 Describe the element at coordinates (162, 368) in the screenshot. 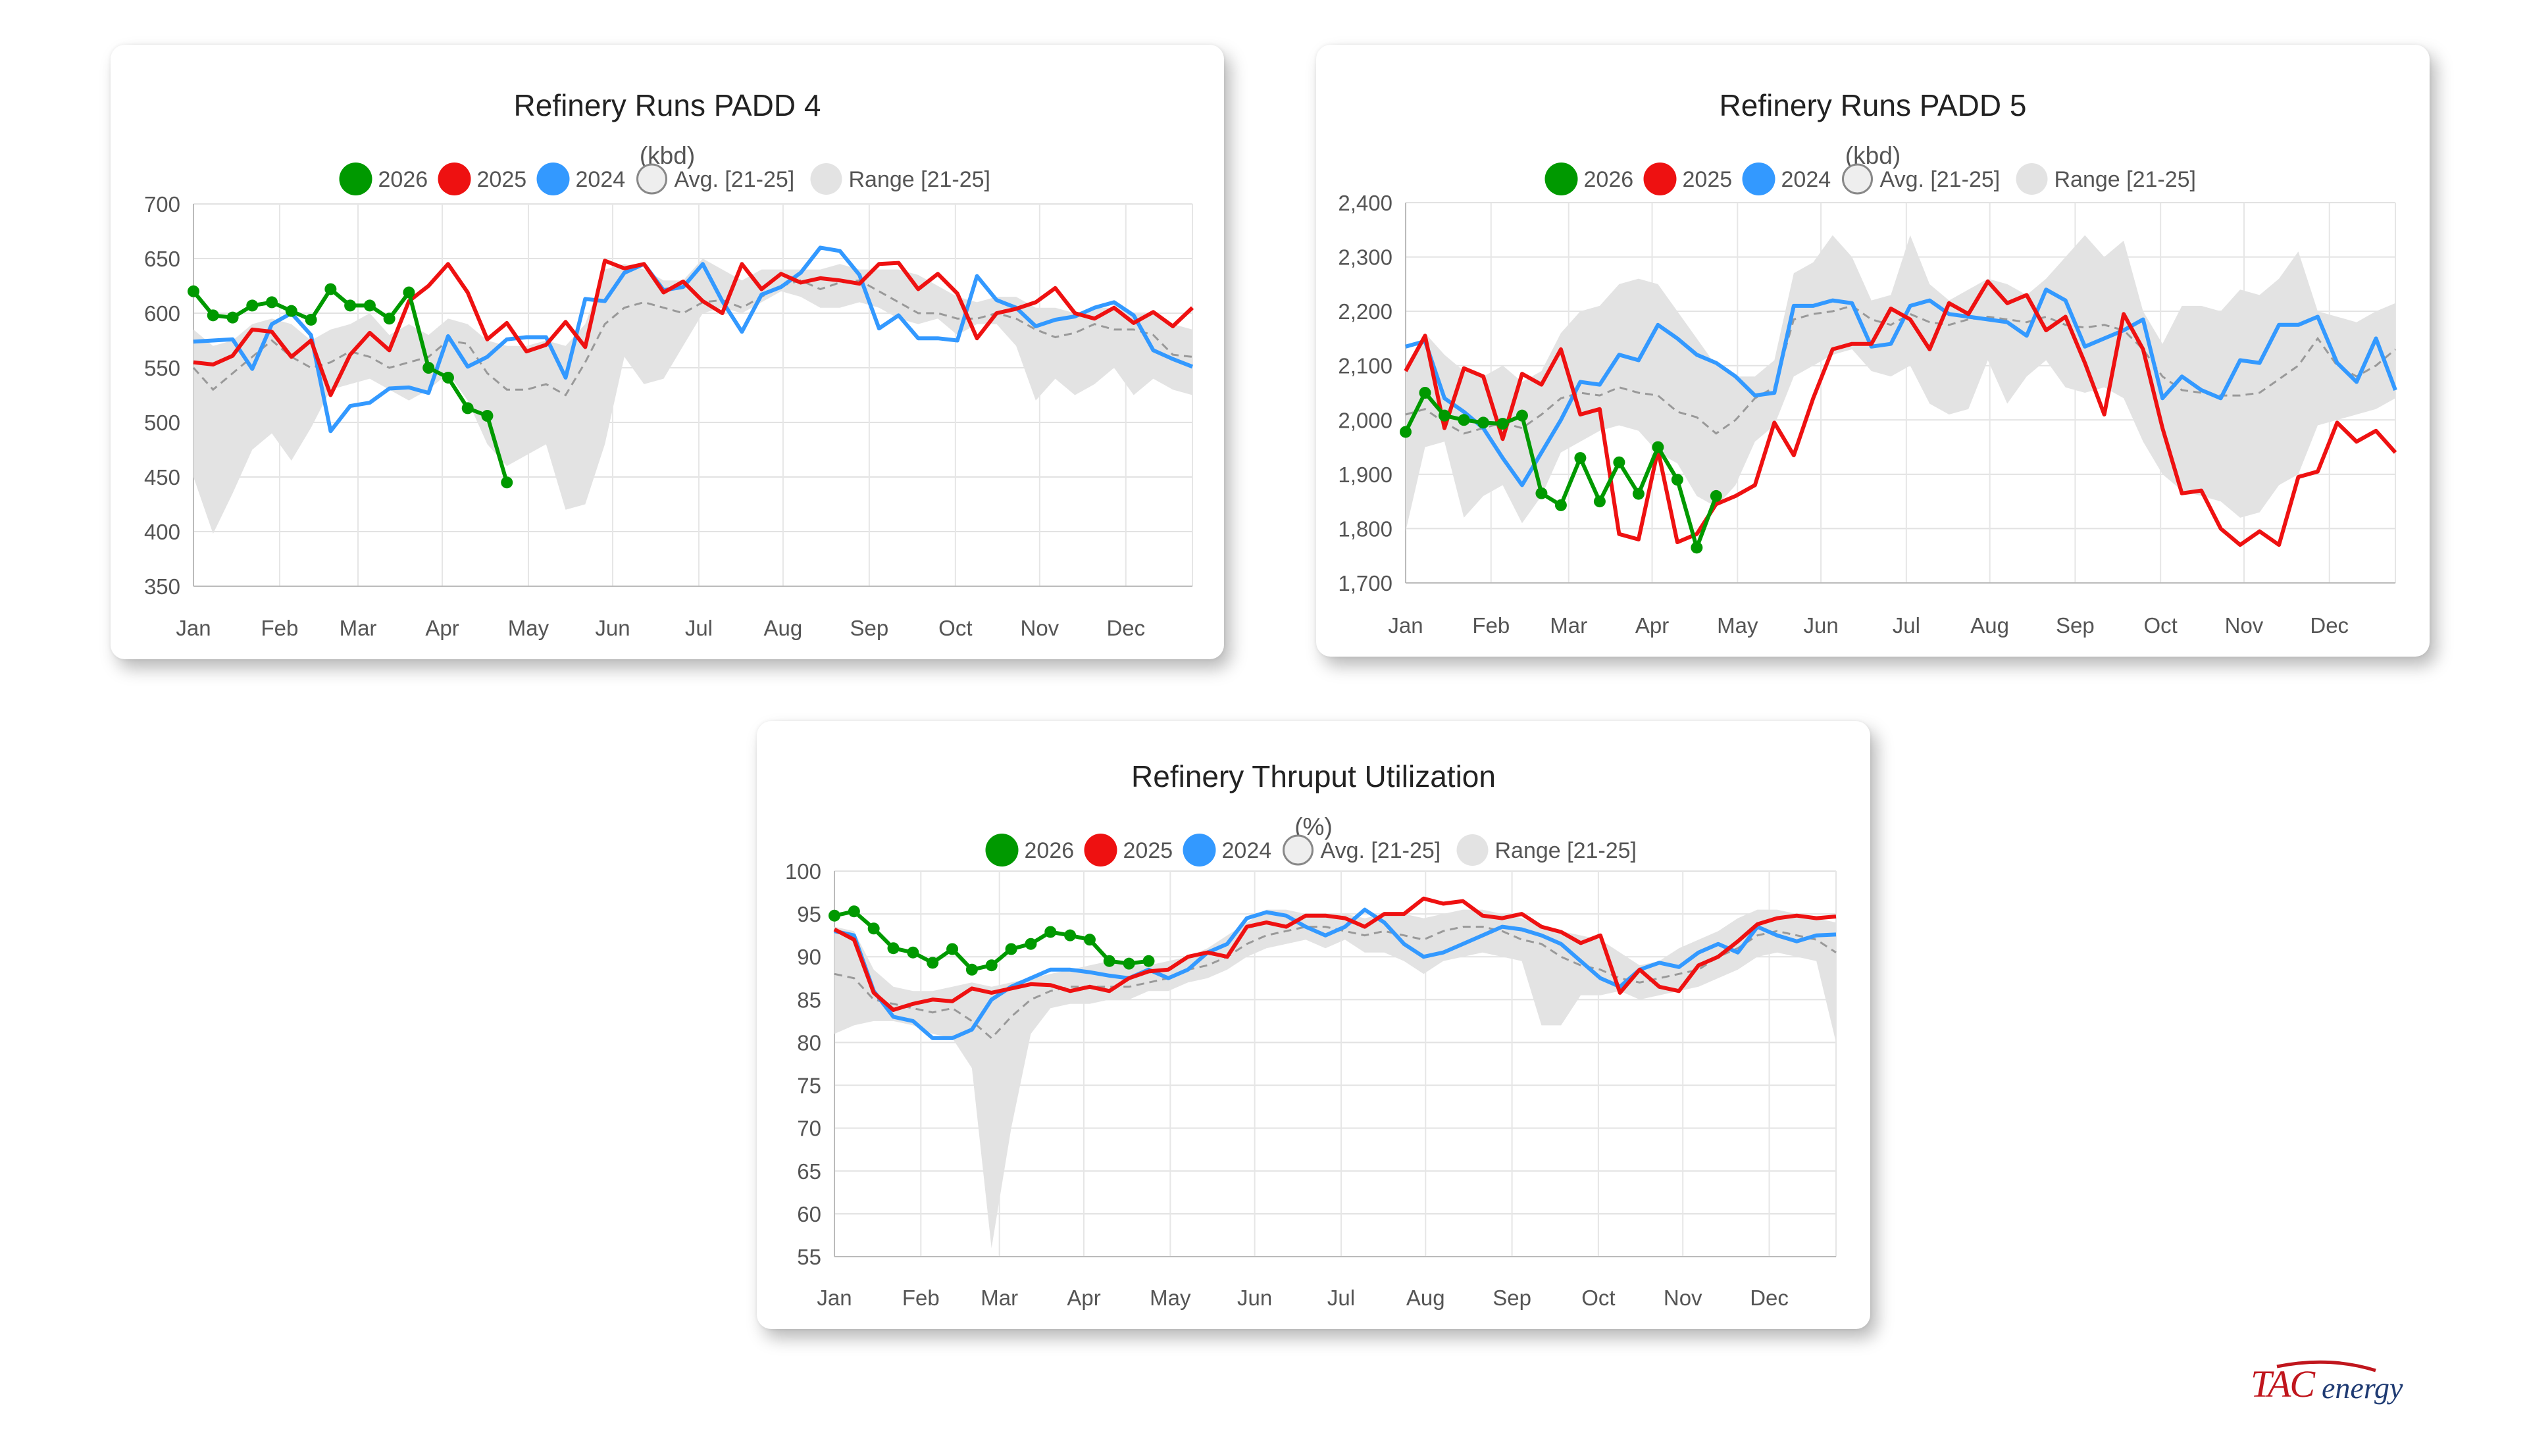

I see `y-tick-label: 550` at that location.